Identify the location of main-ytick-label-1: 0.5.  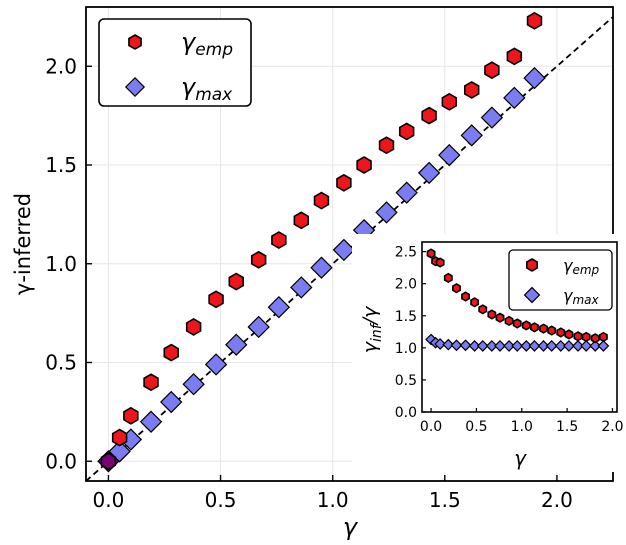
(61, 363).